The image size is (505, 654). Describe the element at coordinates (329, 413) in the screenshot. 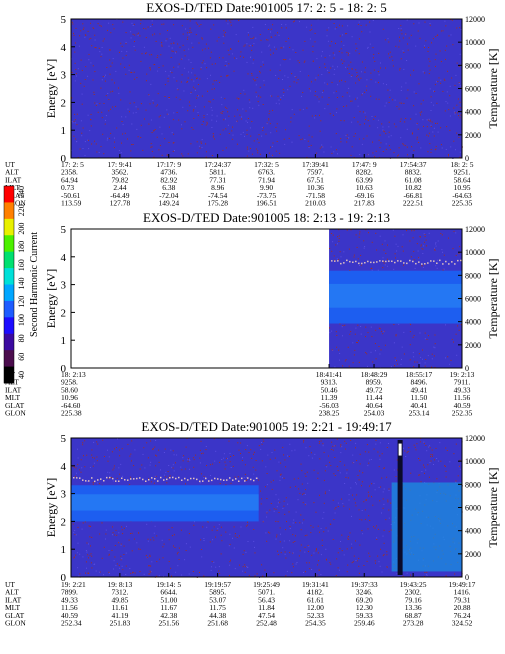

I see `orbit-value: 238.25` at that location.